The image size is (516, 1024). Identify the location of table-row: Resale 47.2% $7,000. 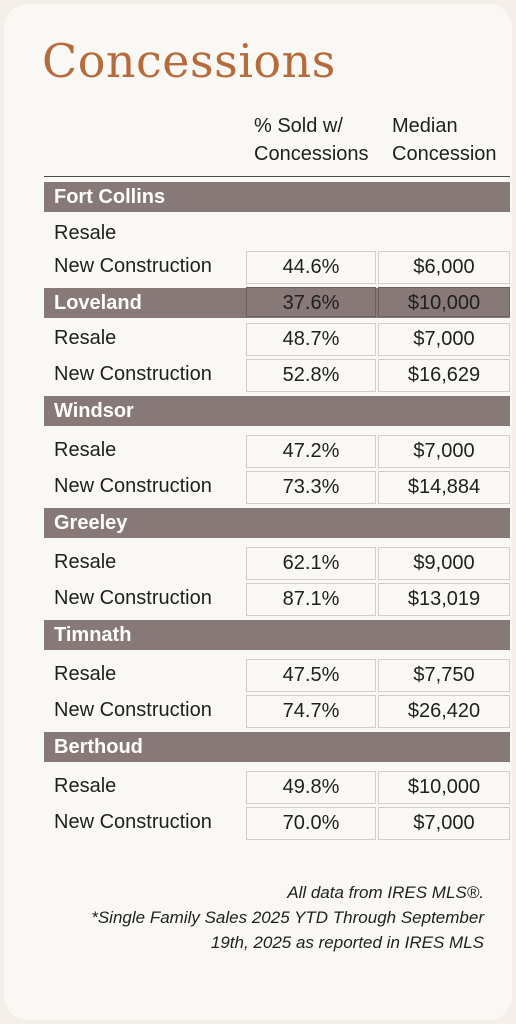
(277, 450).